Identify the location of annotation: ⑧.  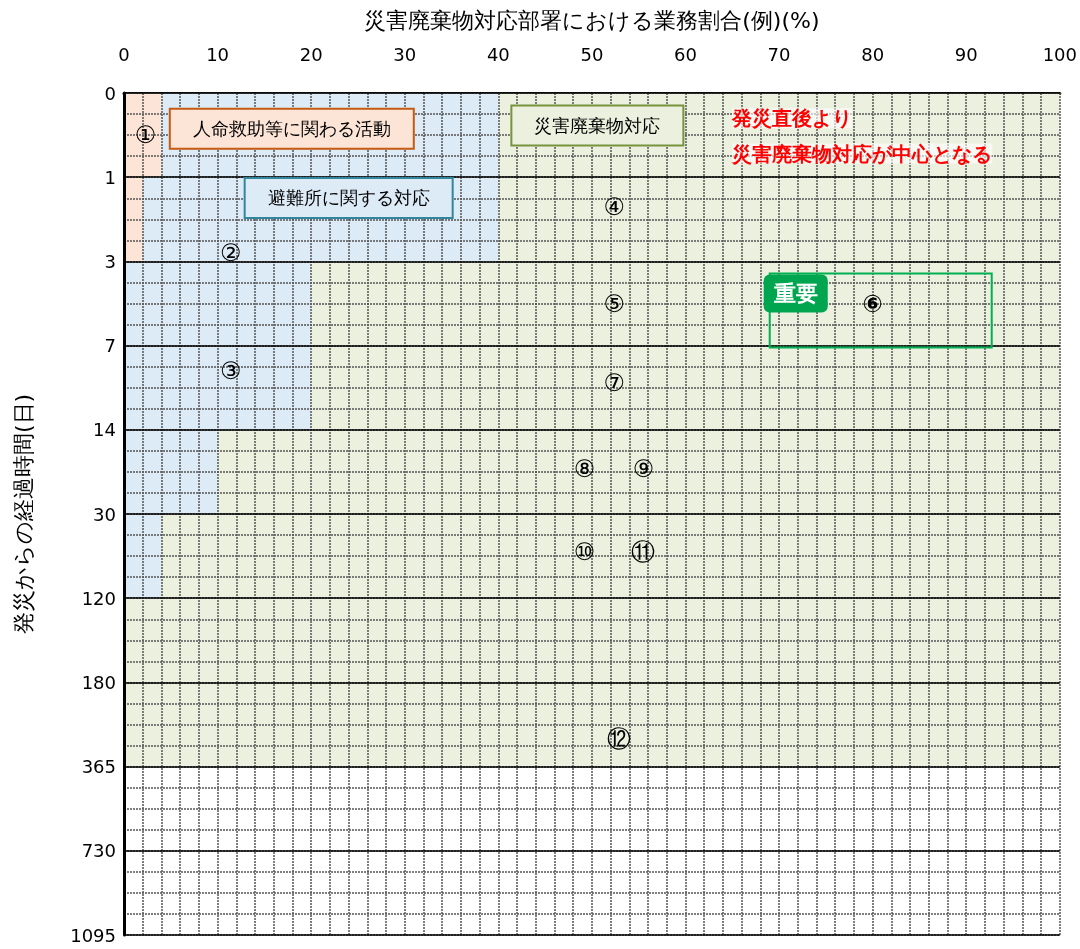
(584, 469).